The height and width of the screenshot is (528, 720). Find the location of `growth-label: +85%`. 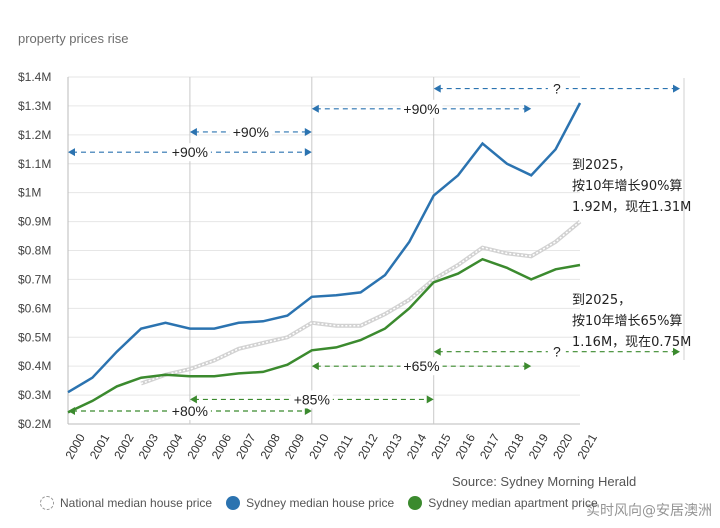

growth-label: +85% is located at coordinates (312, 399).